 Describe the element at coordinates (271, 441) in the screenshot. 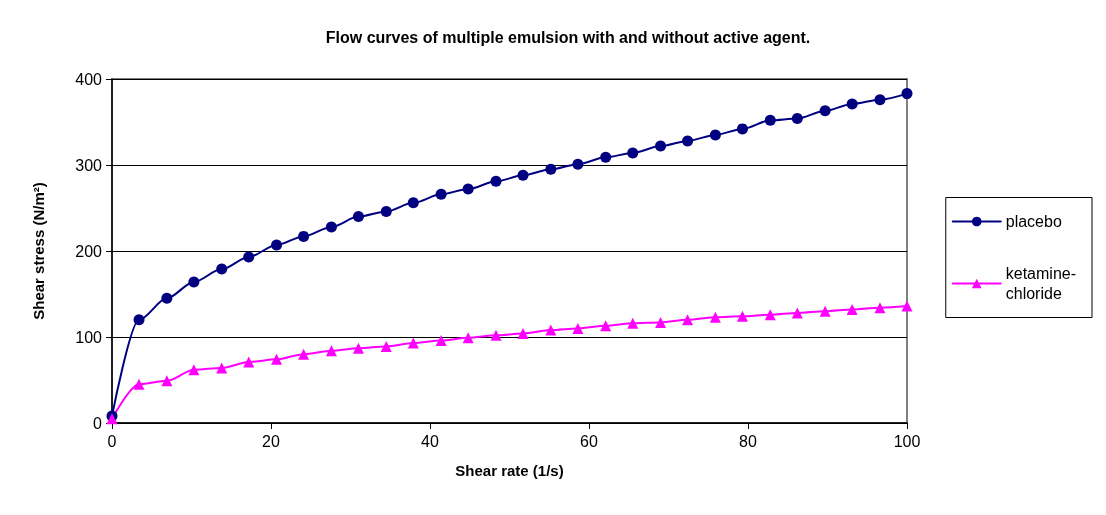

I see `x-tick-label: 20` at that location.